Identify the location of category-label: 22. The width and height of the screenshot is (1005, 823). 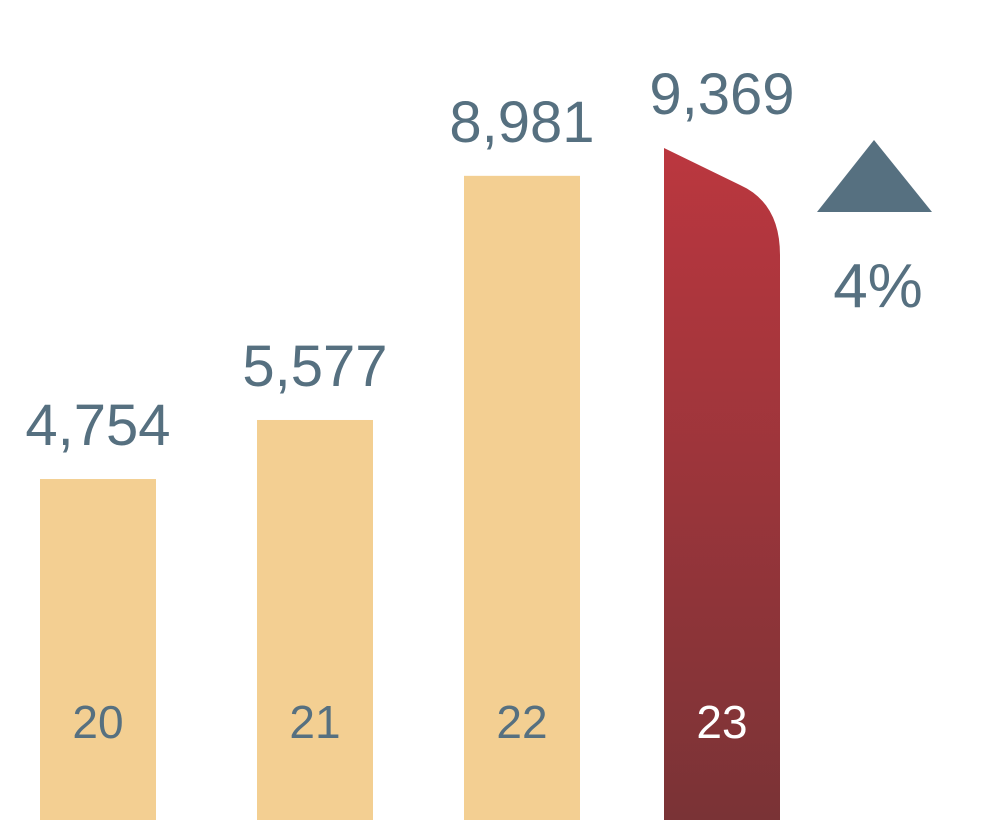
(521, 722).